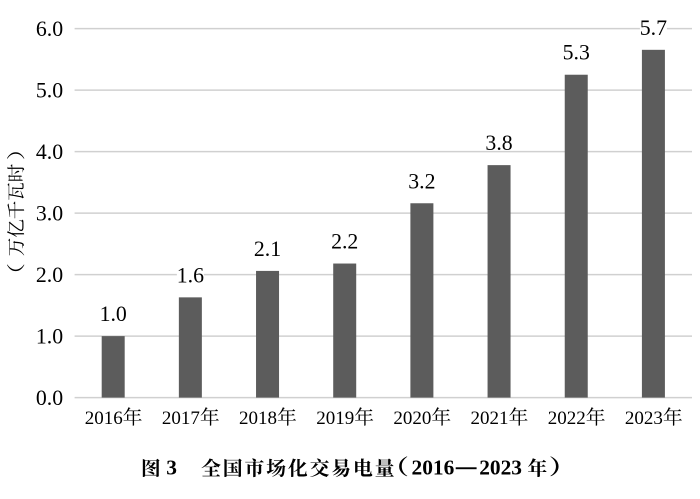 This screenshot has width=700, height=499. I want to click on svg-text: 2022, so click(567, 418).